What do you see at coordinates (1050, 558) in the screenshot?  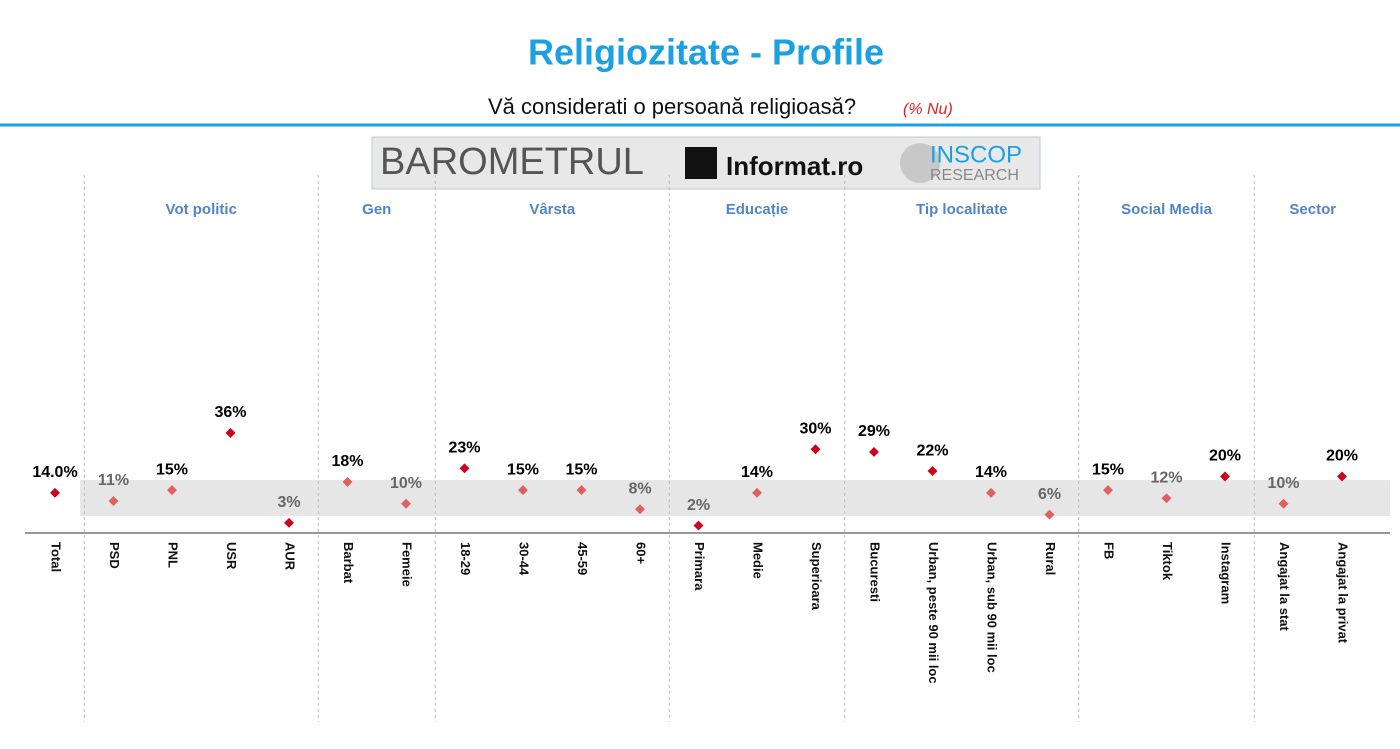 I see `x-tick-label: Rural` at bounding box center [1050, 558].